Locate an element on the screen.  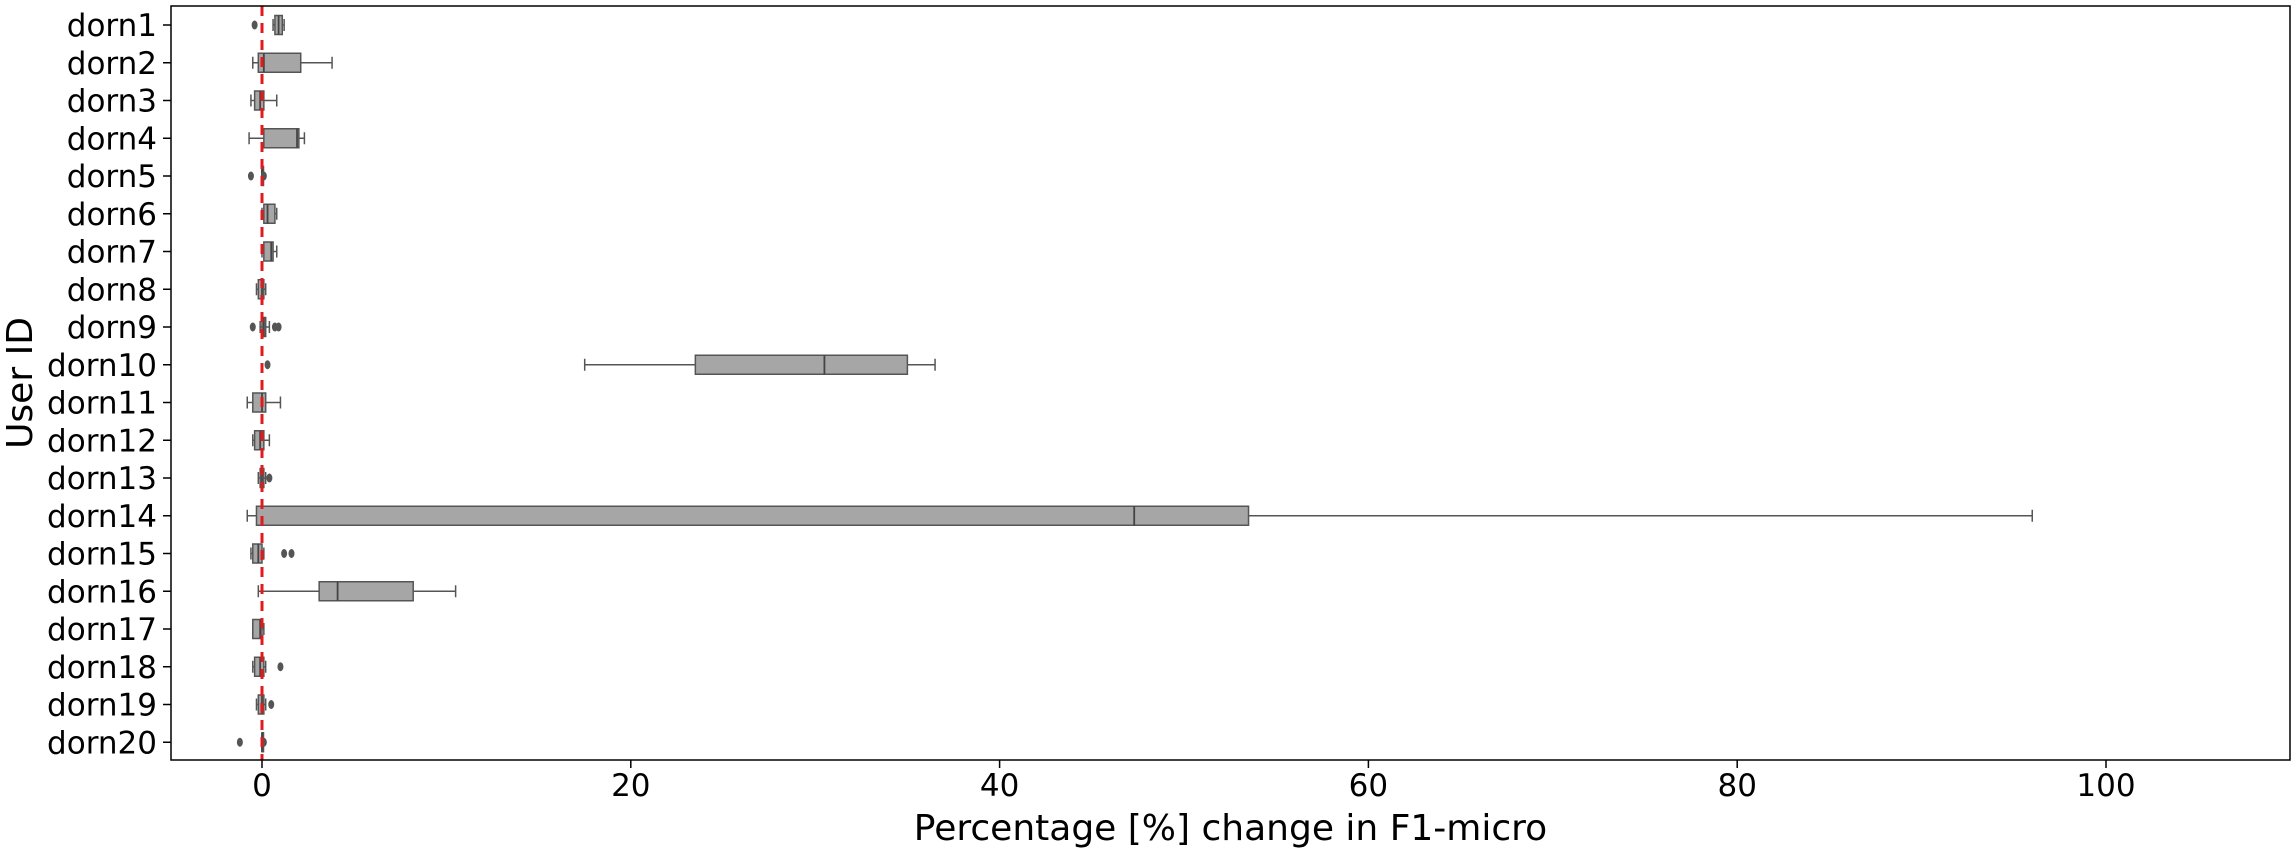
x-tick-label-80: 80 is located at coordinates (1736, 786).